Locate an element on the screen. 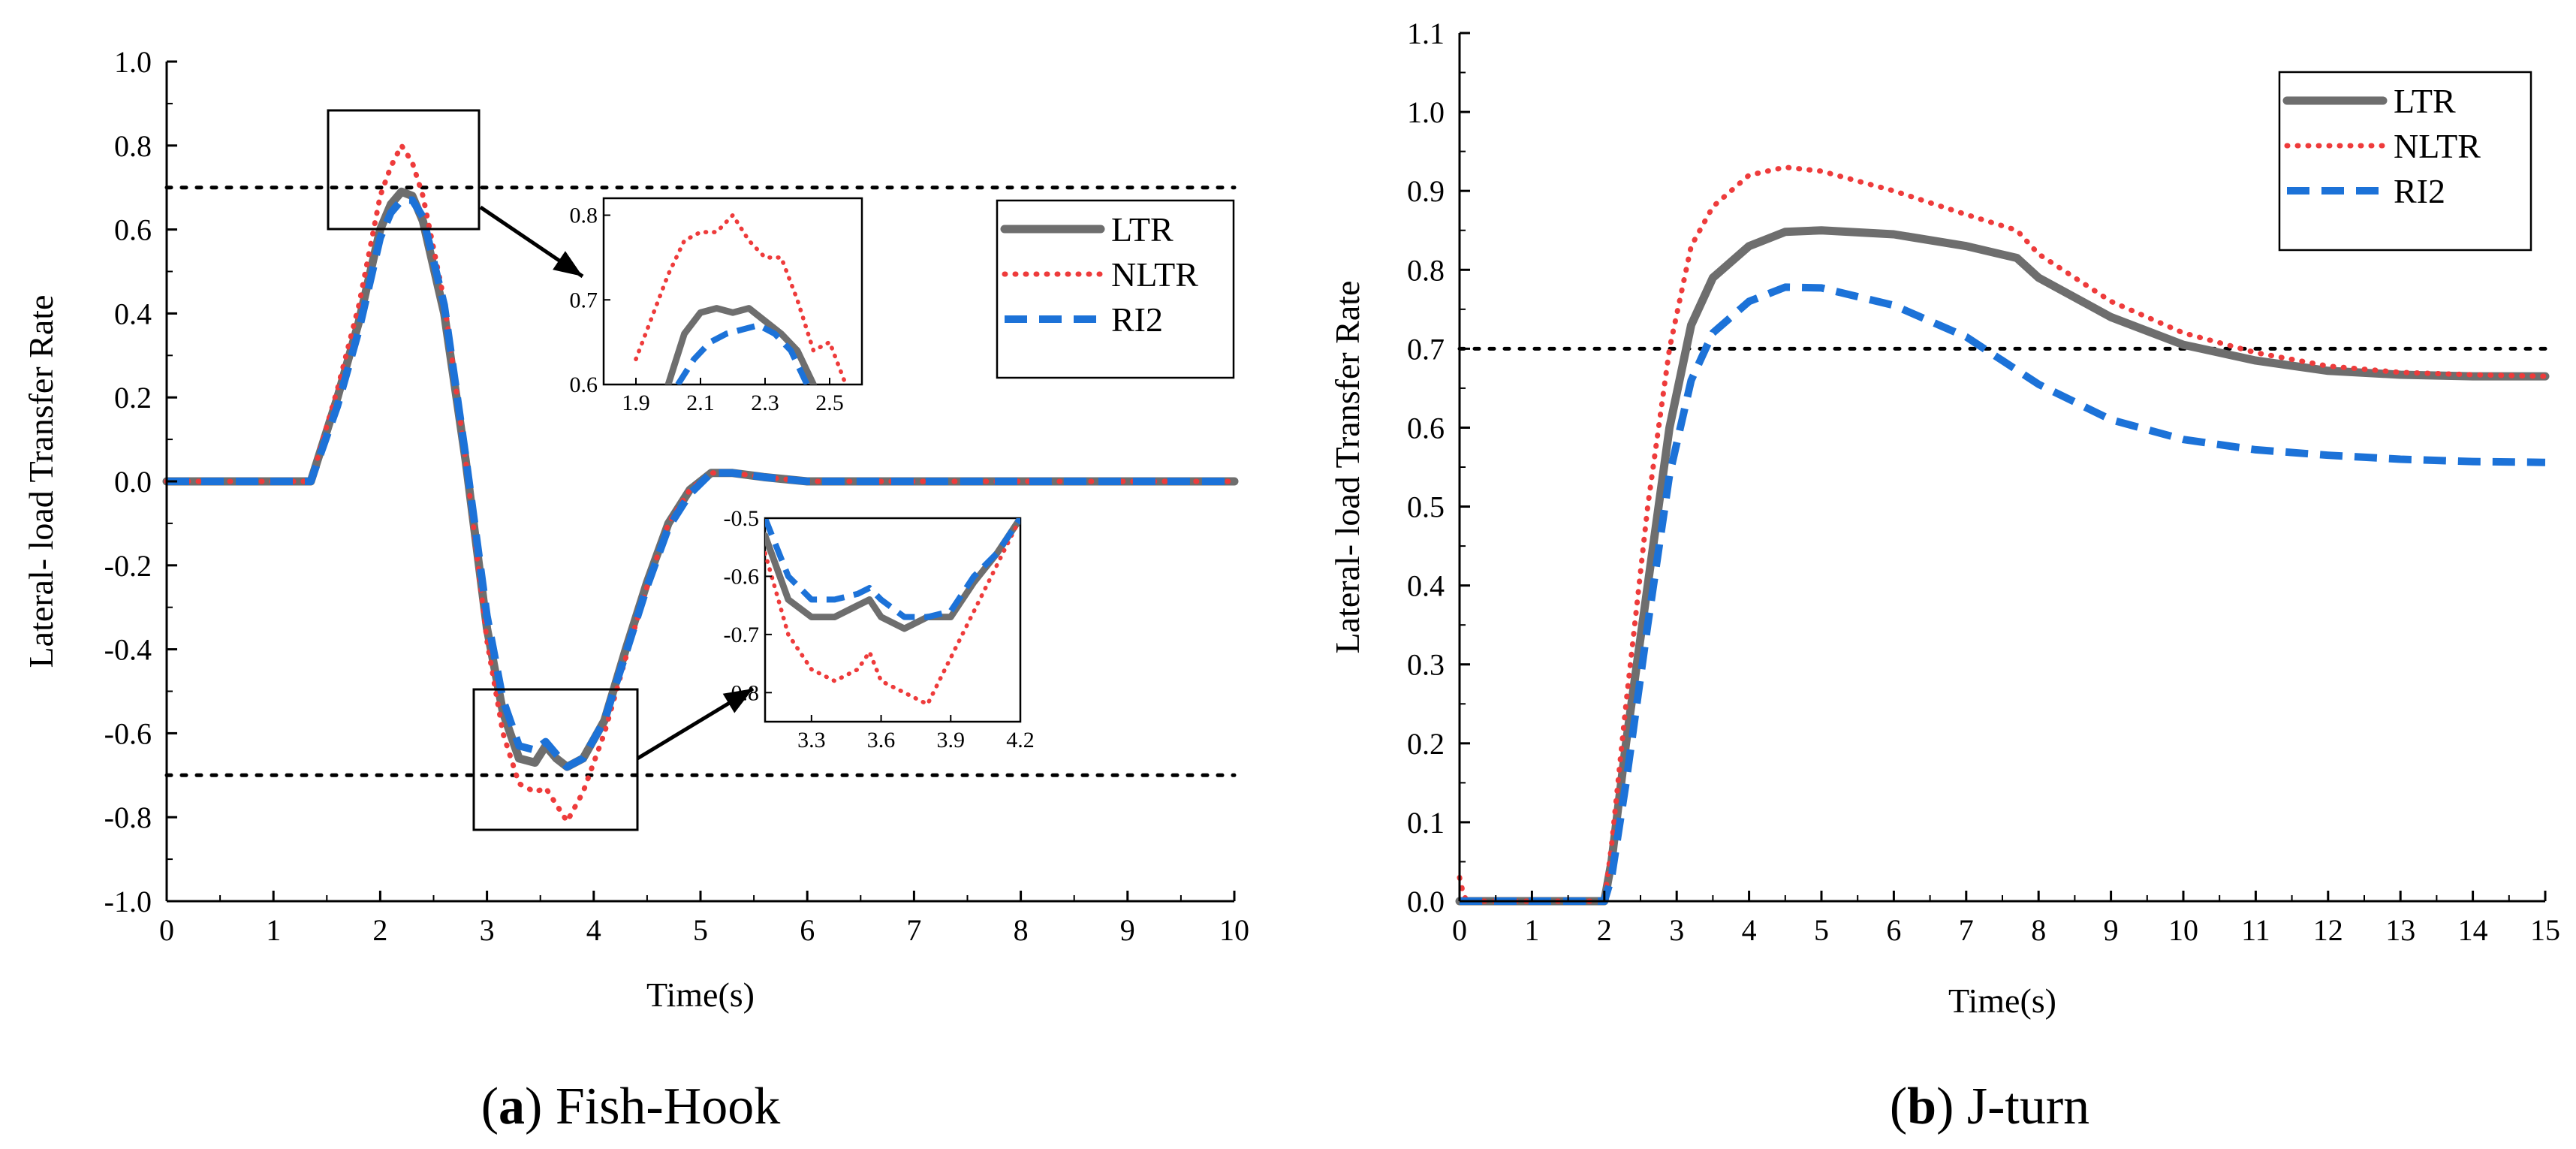 The width and height of the screenshot is (2576, 1149). y-tick-label: -0.4 is located at coordinates (128, 650).